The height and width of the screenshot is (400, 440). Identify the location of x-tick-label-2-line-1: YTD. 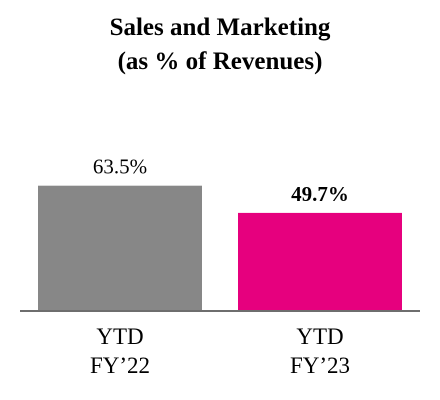
(319, 336).